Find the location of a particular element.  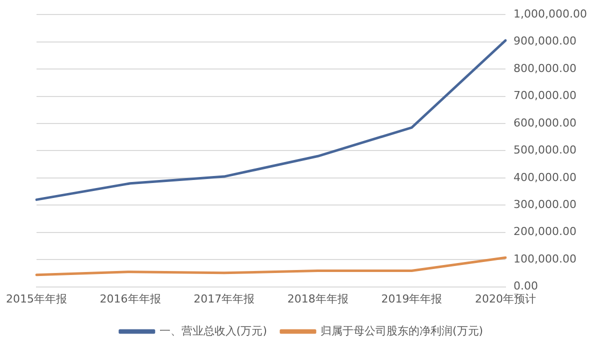

y-tick-label: 100,000.00 is located at coordinates (545, 259).